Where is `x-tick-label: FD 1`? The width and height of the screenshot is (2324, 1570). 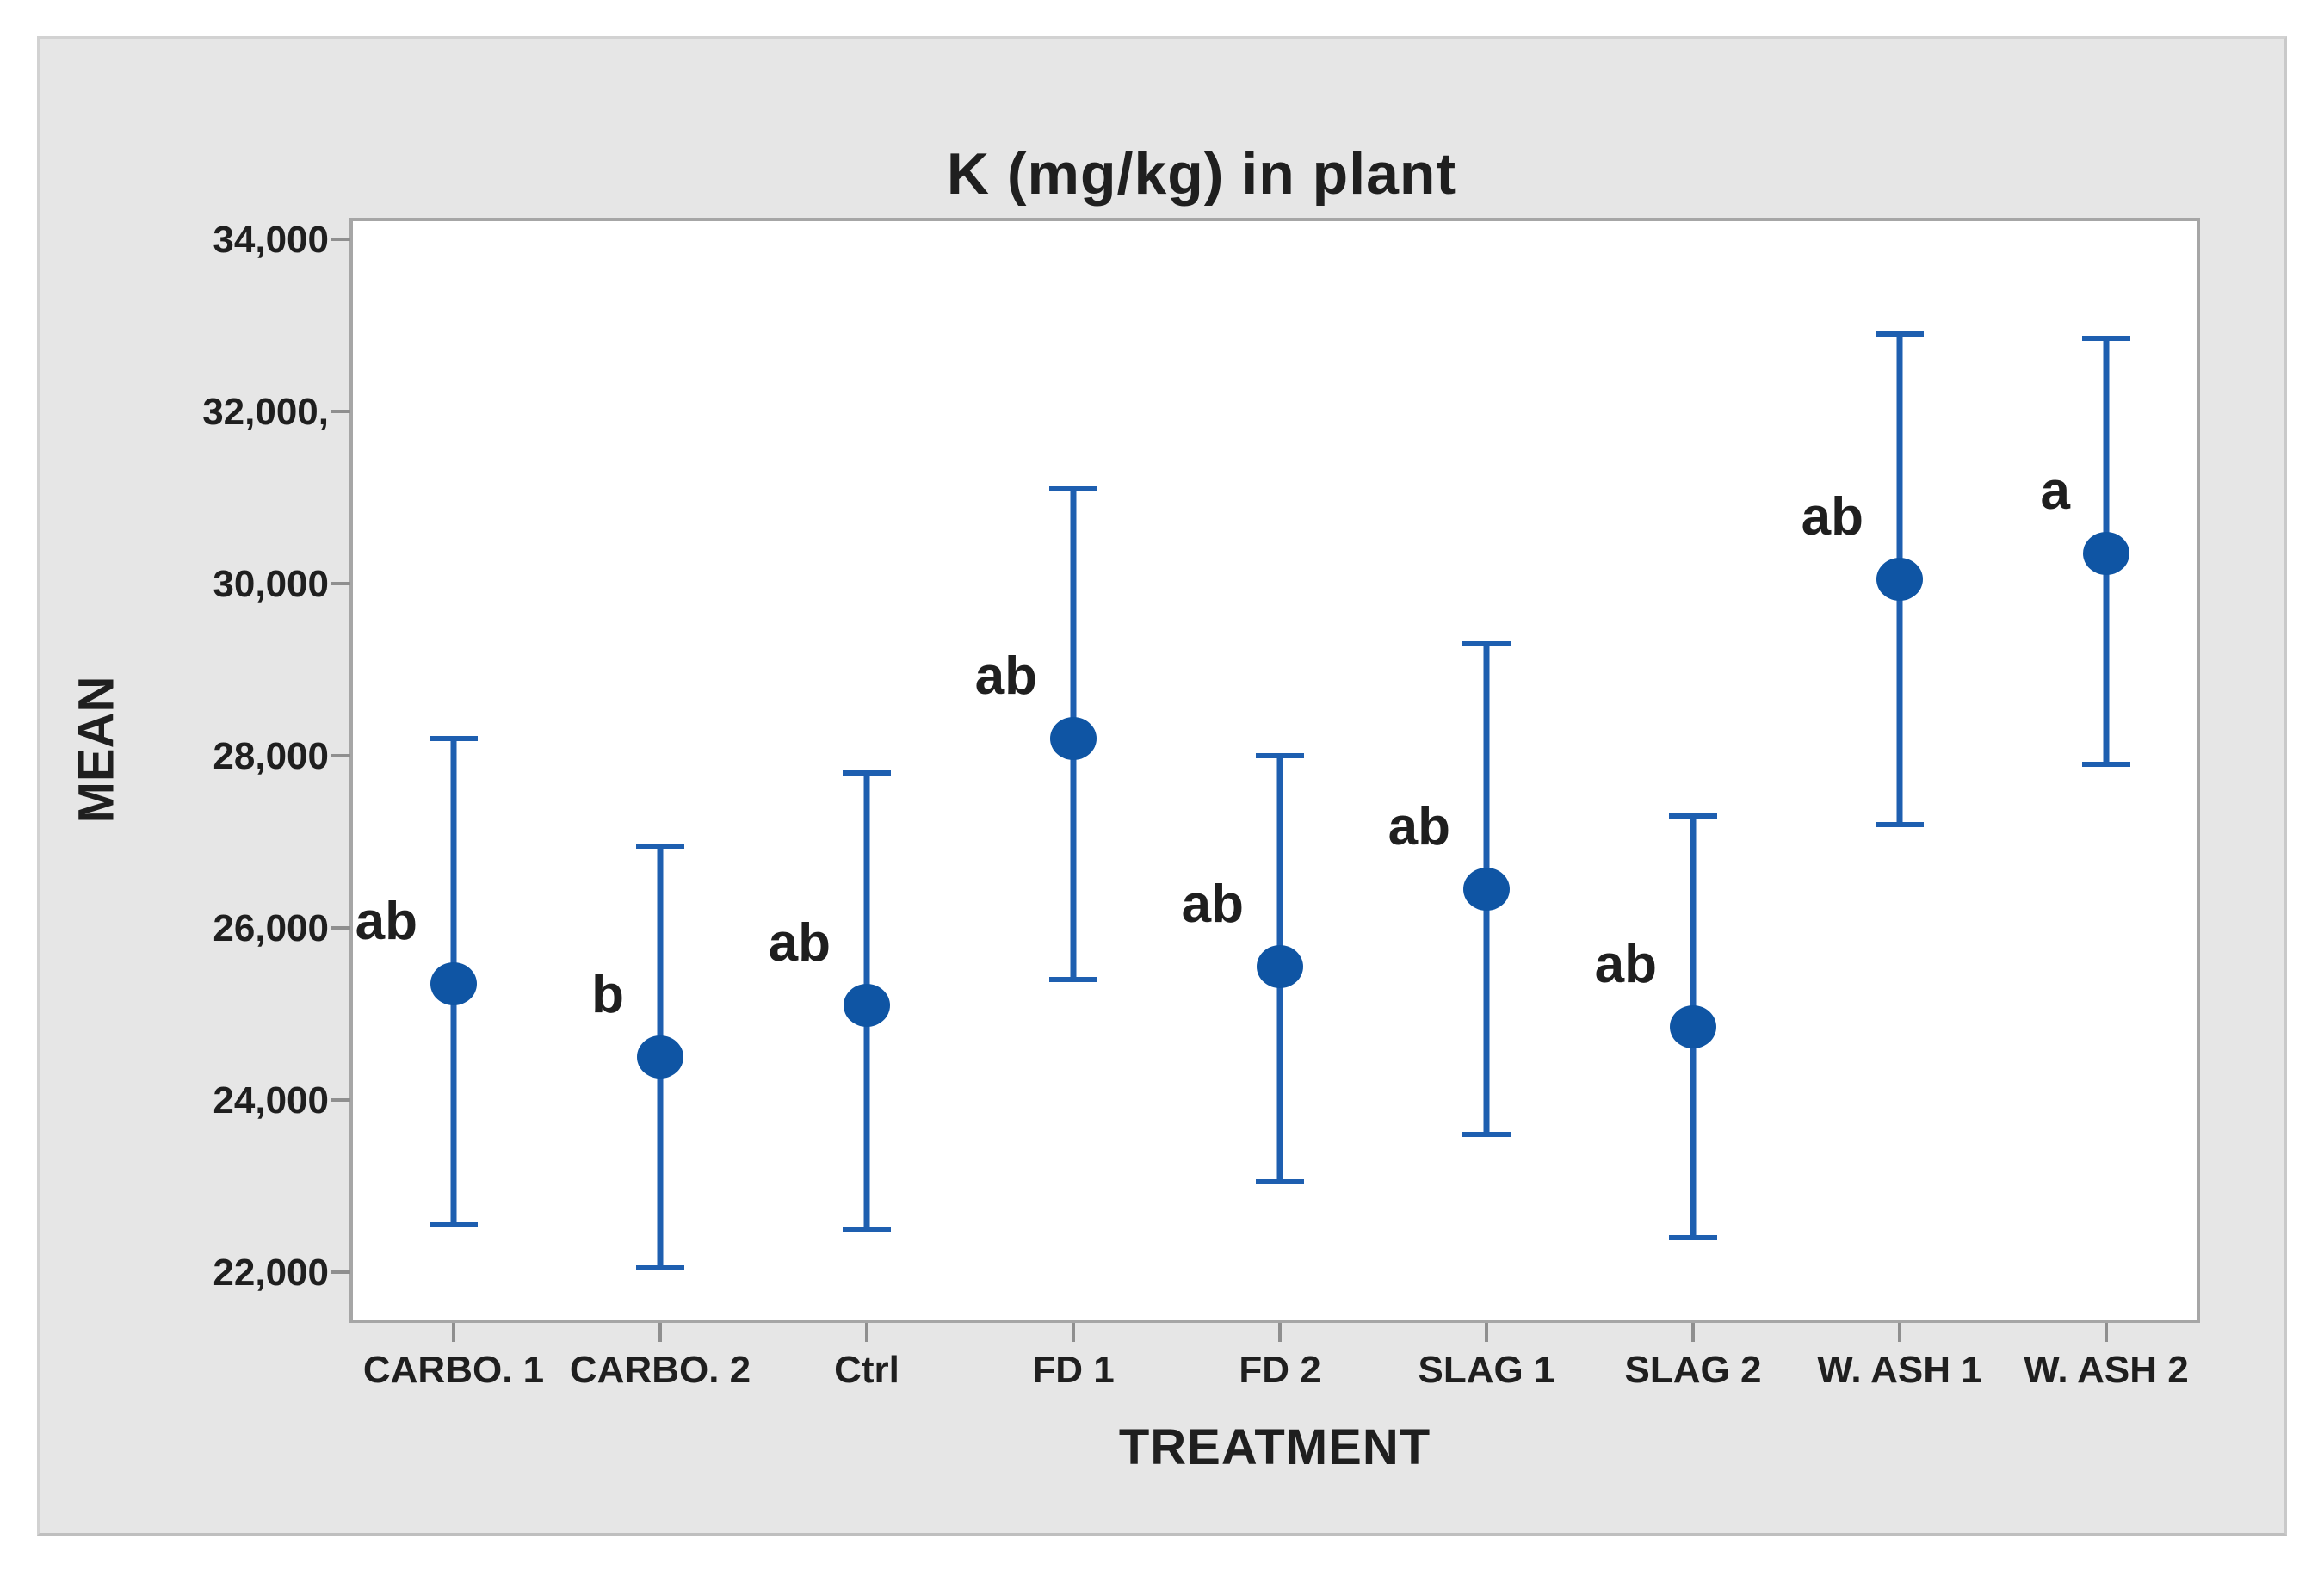
x-tick-label: FD 1 is located at coordinates (1073, 1370).